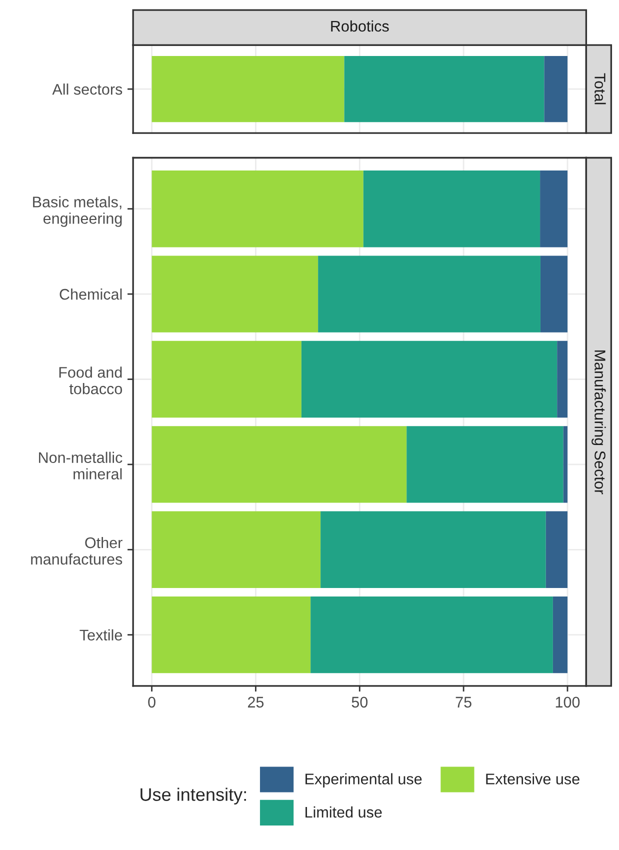  Describe the element at coordinates (360, 26) in the screenshot. I see `chart-title: Robotics` at that location.